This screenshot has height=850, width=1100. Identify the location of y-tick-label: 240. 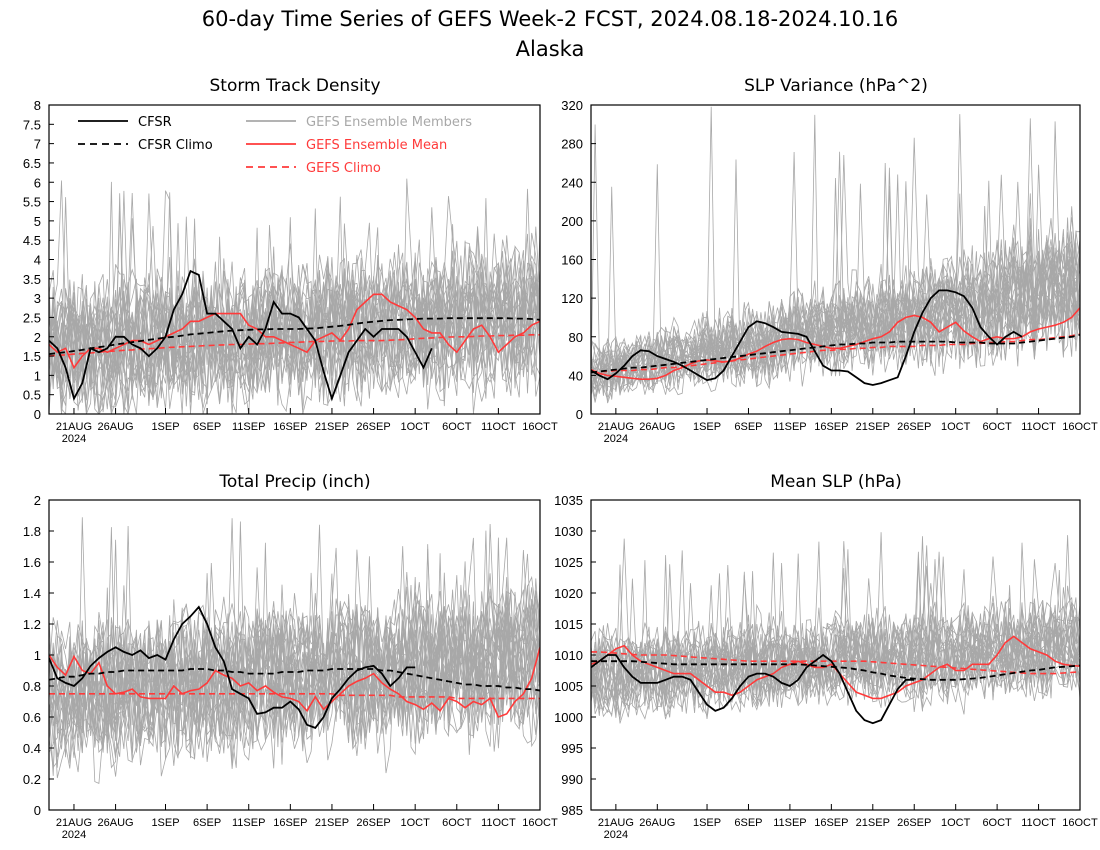
(572, 182).